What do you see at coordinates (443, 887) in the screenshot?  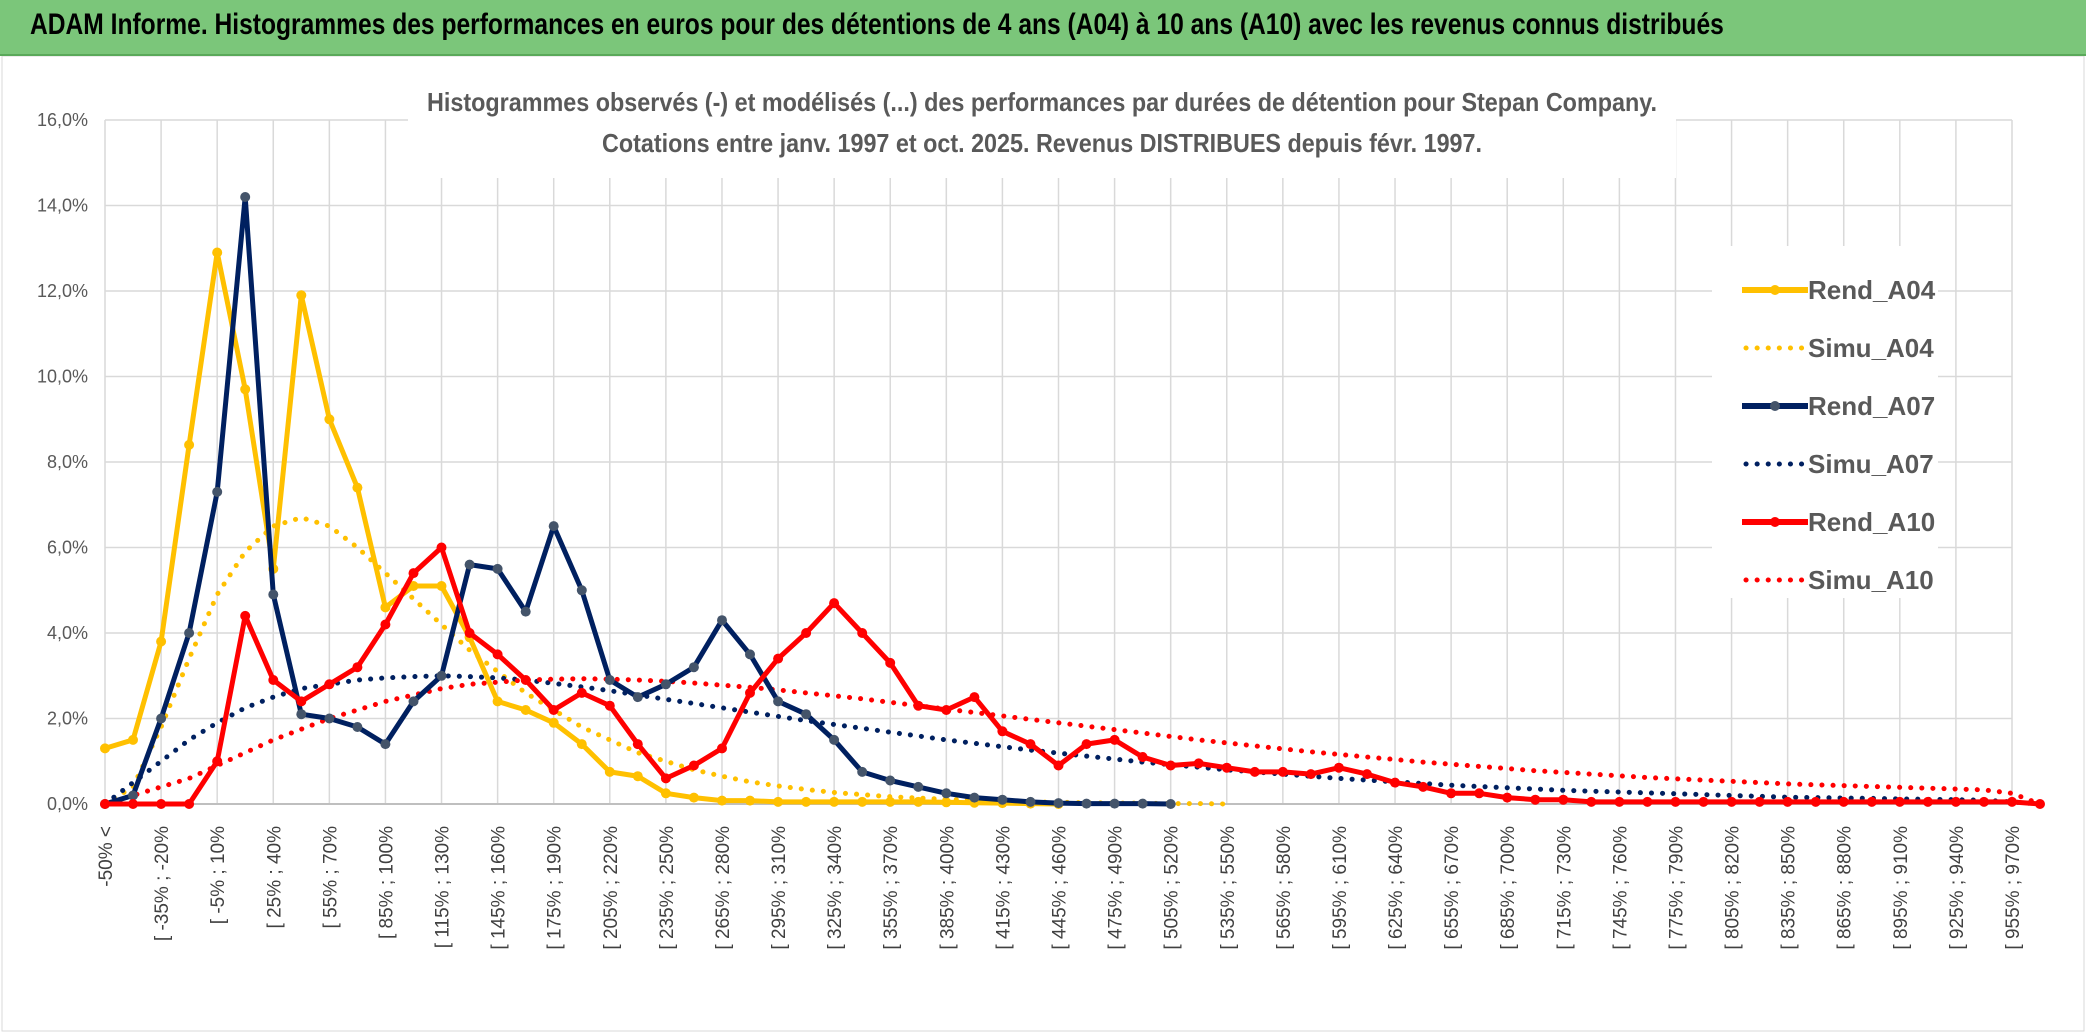 I see `x-tick-label: [ 115% ; 130%` at bounding box center [443, 887].